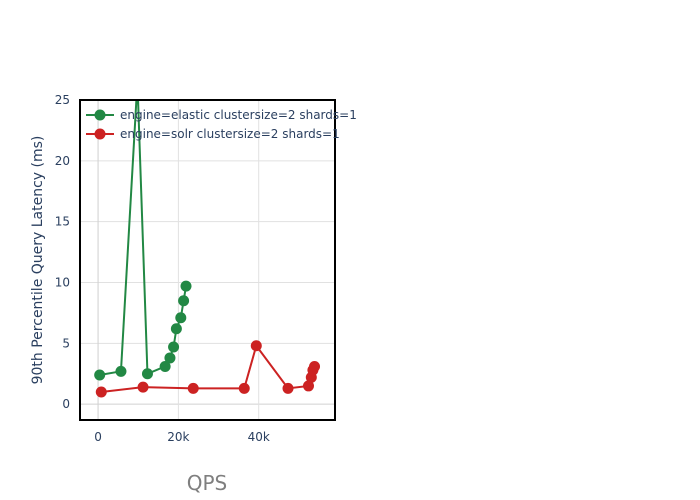 The height and width of the screenshot is (500, 700). I want to click on x-axis: 0 20k 40k, so click(182, 437).